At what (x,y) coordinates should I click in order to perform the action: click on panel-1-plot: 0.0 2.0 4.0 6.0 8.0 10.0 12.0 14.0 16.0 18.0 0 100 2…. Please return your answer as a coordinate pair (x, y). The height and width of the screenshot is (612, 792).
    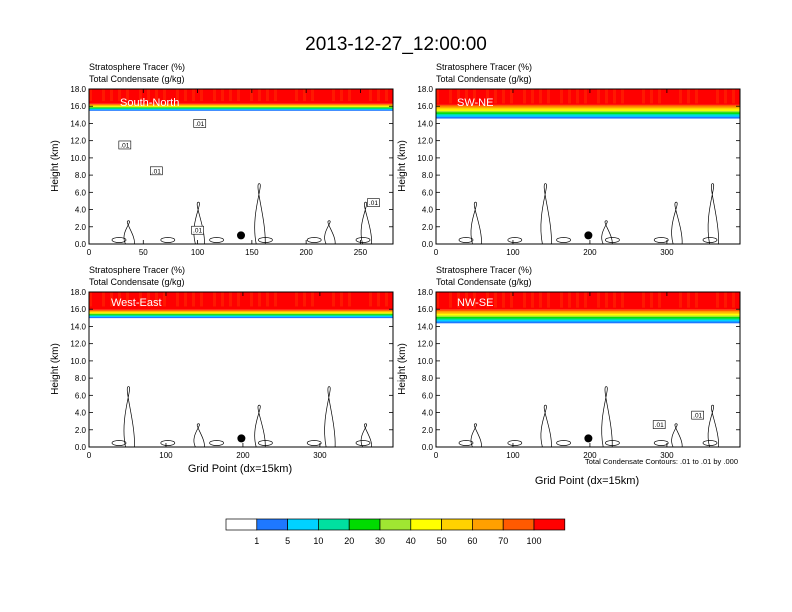
    Looking at the image, I should click on (579, 171).